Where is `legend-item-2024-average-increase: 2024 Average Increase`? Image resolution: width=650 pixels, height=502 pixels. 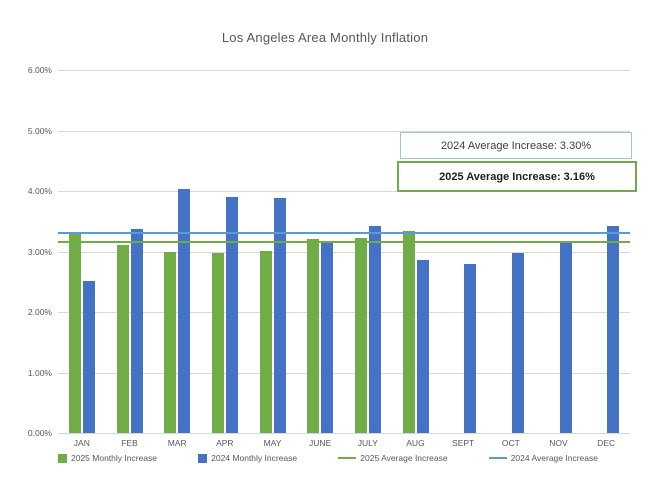
legend-item-2024-average-increase: 2024 Average Increase is located at coordinates (543, 458).